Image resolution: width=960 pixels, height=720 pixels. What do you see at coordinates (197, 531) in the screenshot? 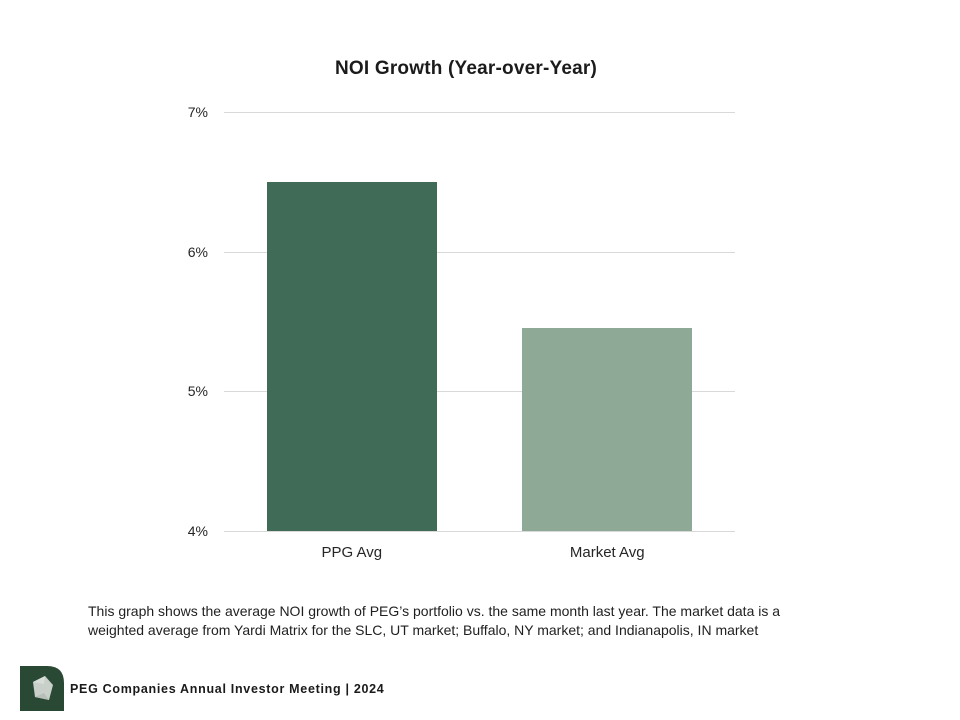
I see `y-tick-label-4%: 4%` at bounding box center [197, 531].